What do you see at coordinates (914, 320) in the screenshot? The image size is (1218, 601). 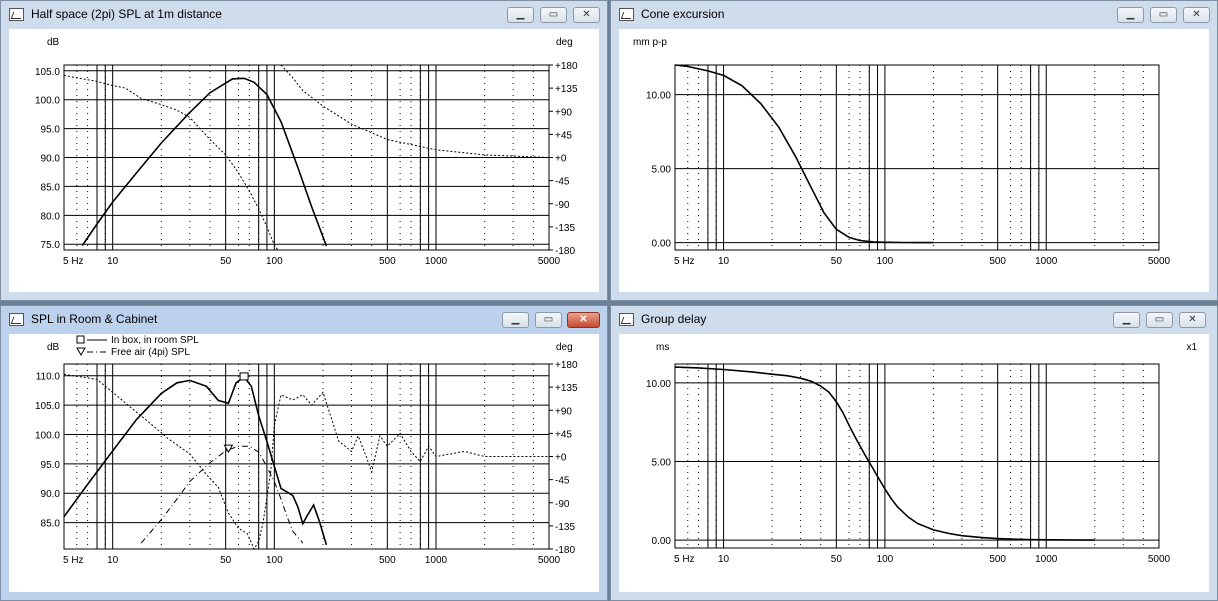 I see `window-titlebar: Group delay ▁ ▭ ✕` at bounding box center [914, 320].